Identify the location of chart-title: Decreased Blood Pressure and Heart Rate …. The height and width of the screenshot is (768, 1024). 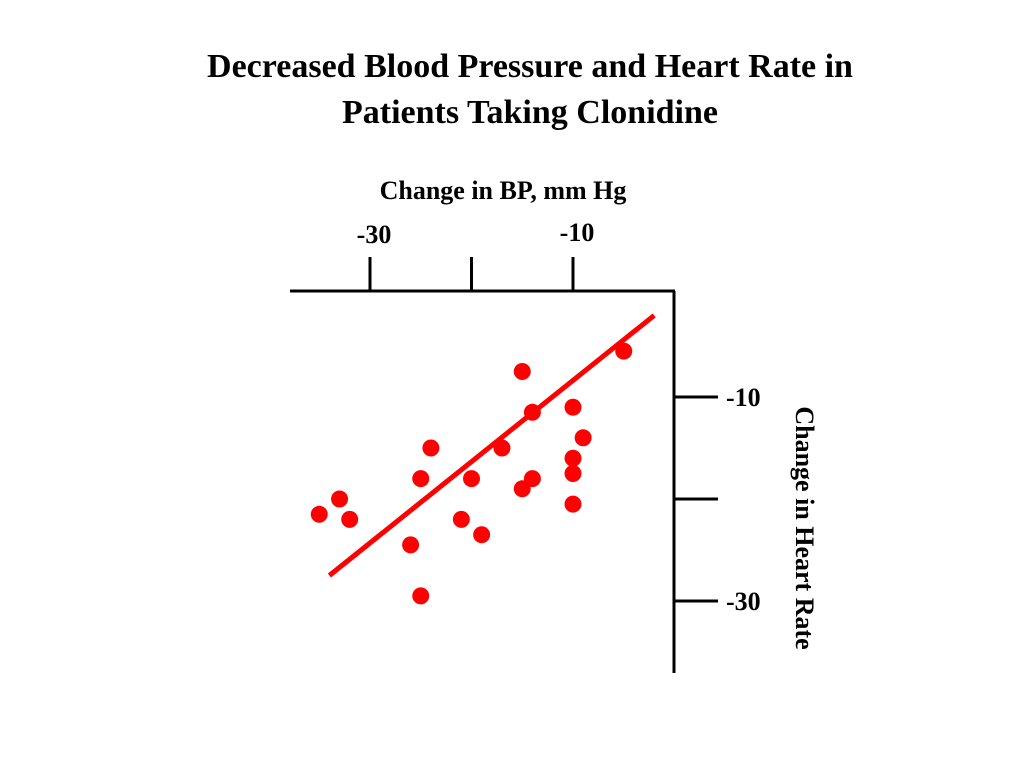
(512, 90).